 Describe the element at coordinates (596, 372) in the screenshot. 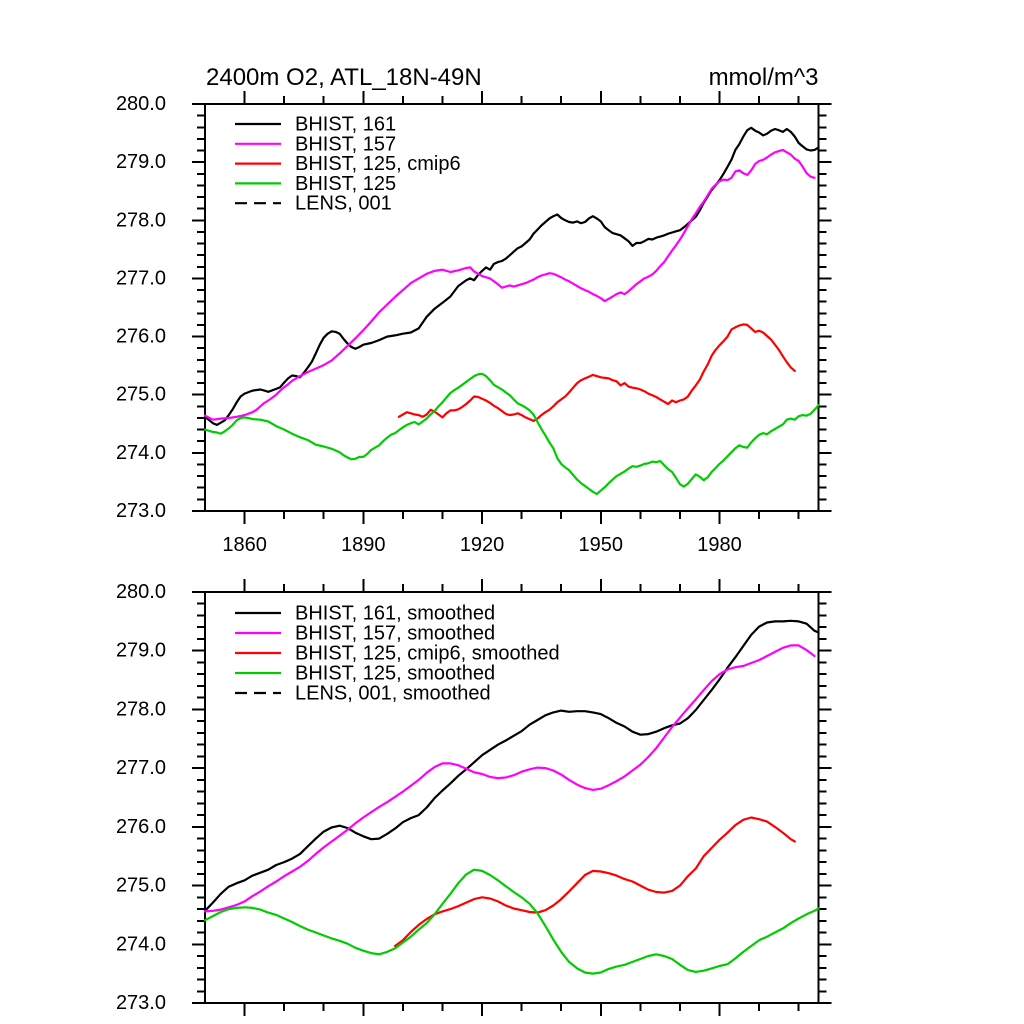

I see `series-bhist-125-cmip6` at that location.